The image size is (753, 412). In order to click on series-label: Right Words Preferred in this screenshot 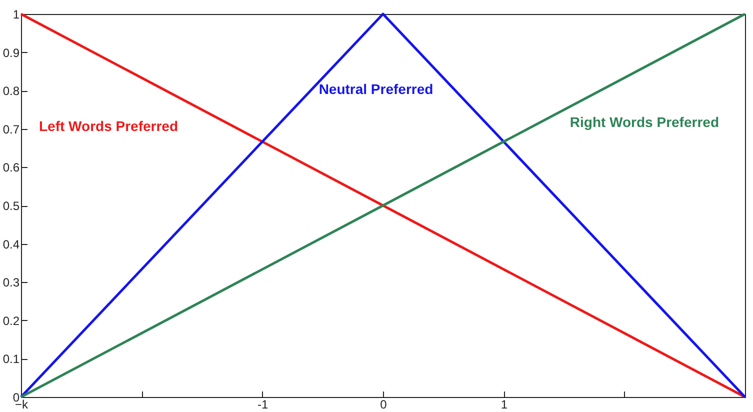, I will do `click(644, 122)`.